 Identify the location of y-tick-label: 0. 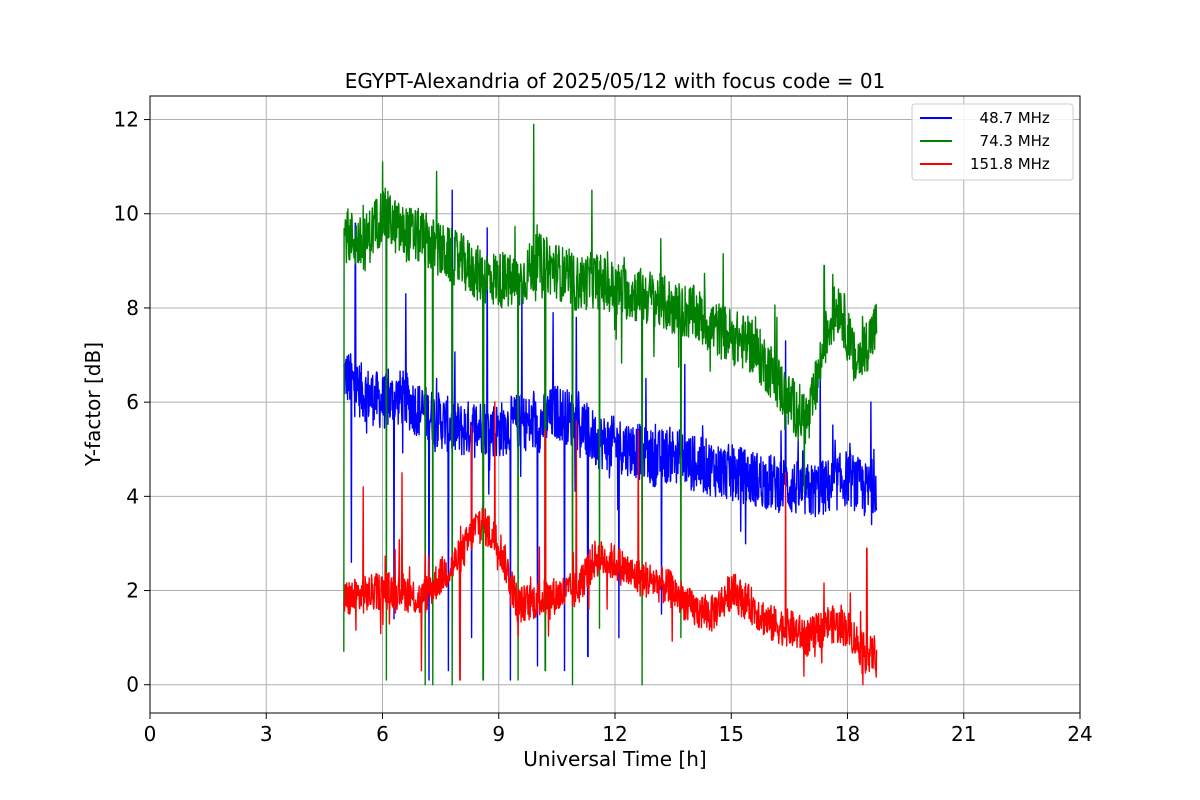
(132, 685).